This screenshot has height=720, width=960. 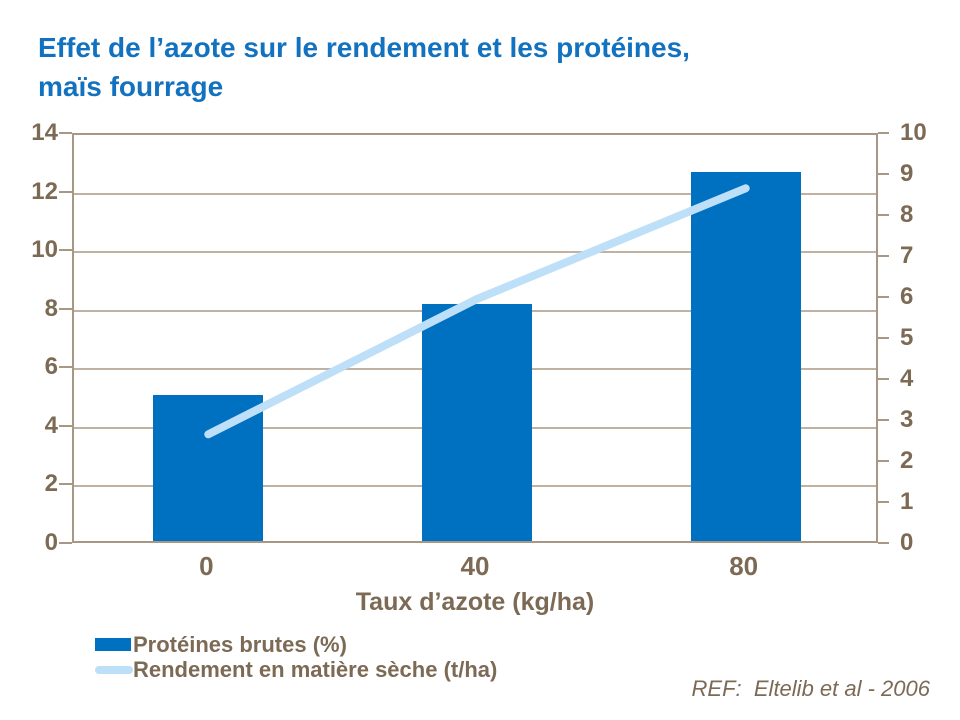 I want to click on legend-item-proteins: Protéines brutes (%), so click(x=296, y=644).